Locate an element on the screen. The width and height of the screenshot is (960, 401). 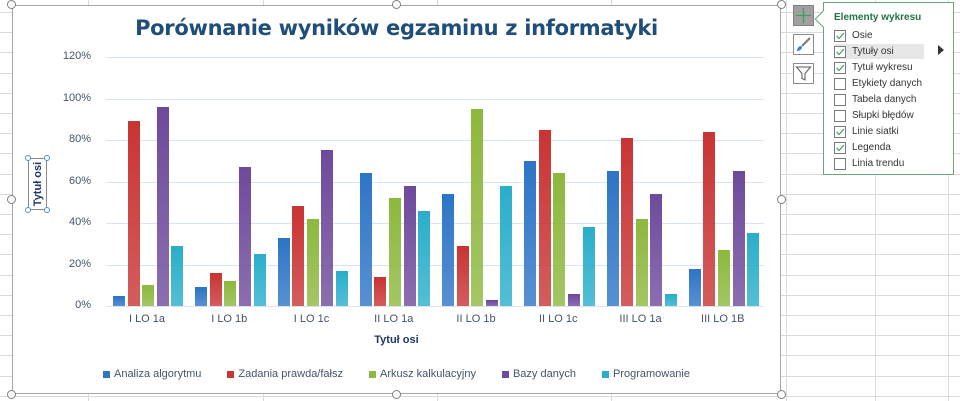
option-etykiety-danych: Etykiety danych is located at coordinates (878, 83).